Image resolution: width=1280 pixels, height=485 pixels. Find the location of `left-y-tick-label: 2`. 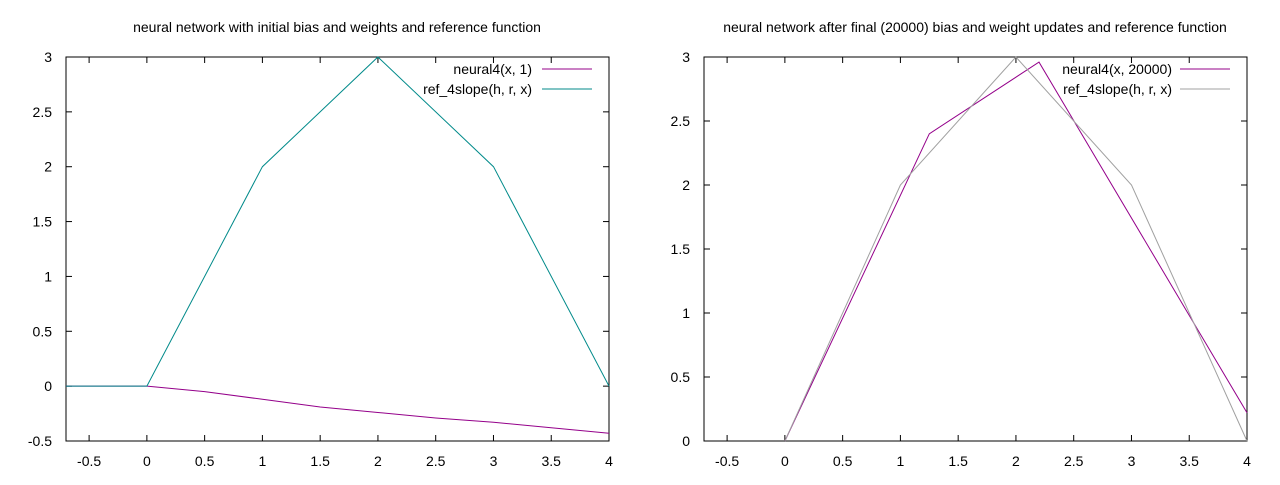

left-y-tick-label: 2 is located at coordinates (48, 167).